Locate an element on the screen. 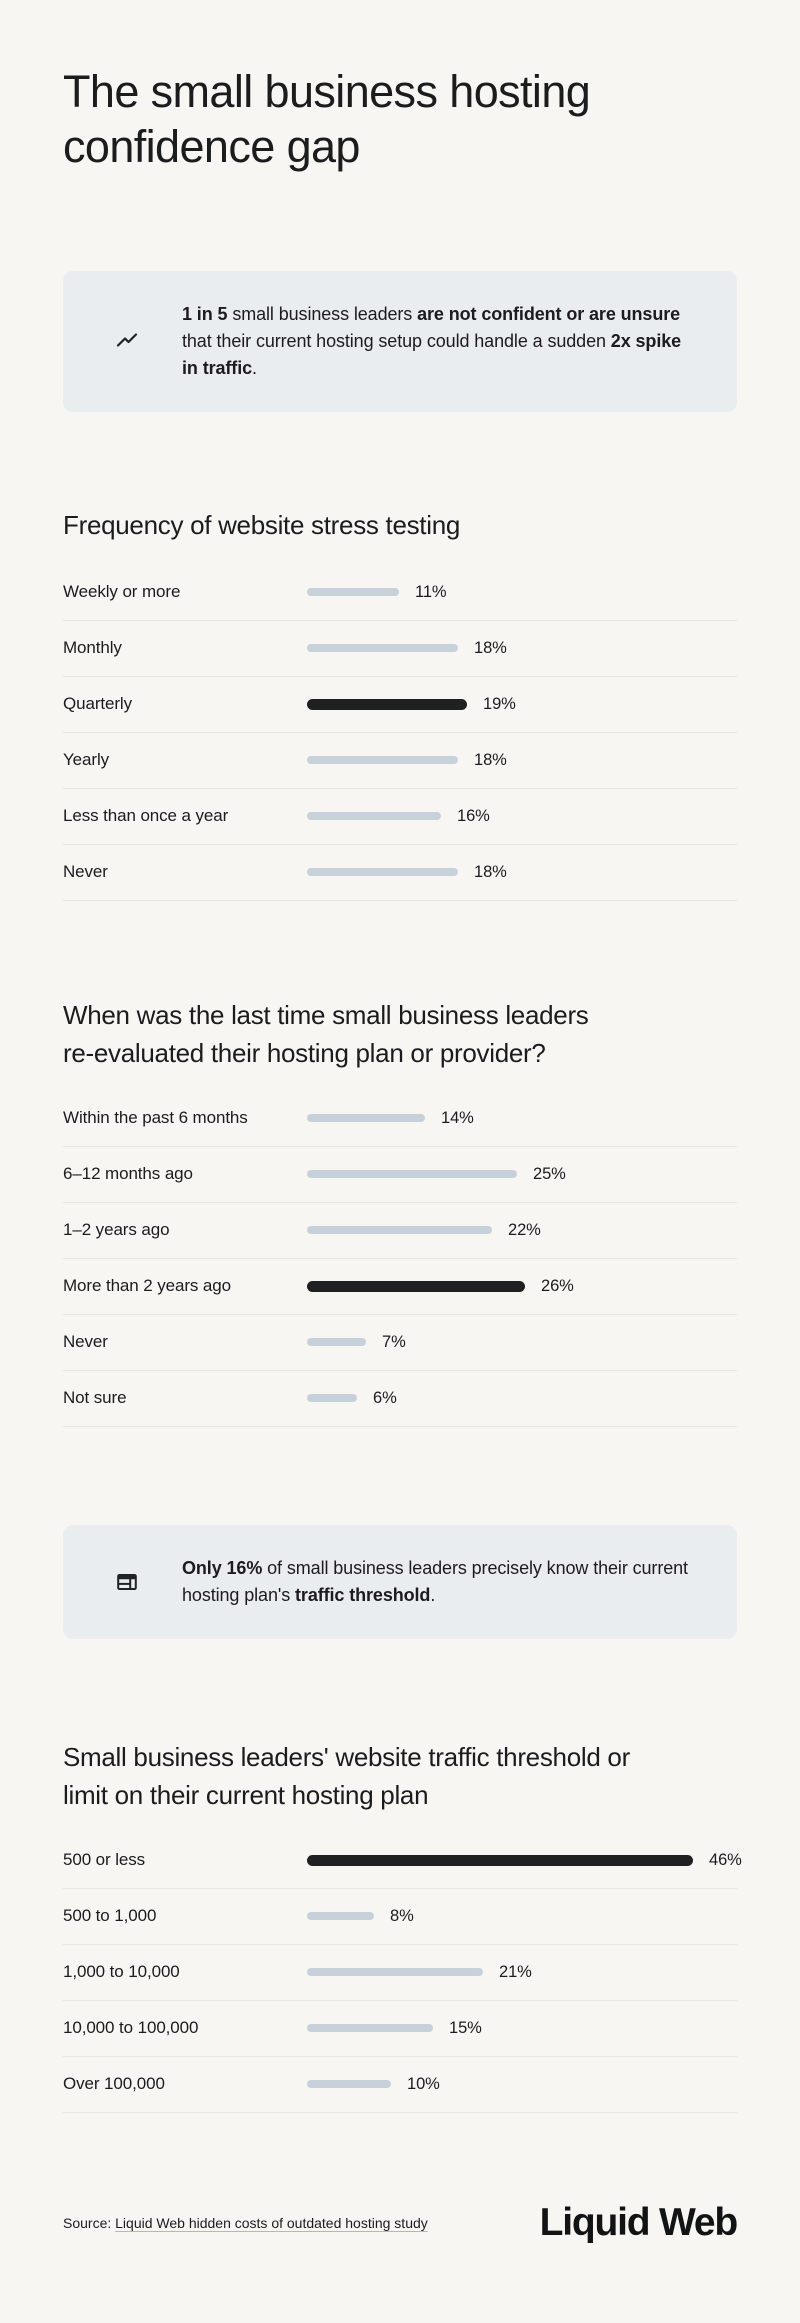 This screenshot has width=800, height=2323. chart-row: 1–2 years ago 22% is located at coordinates (400, 1231).